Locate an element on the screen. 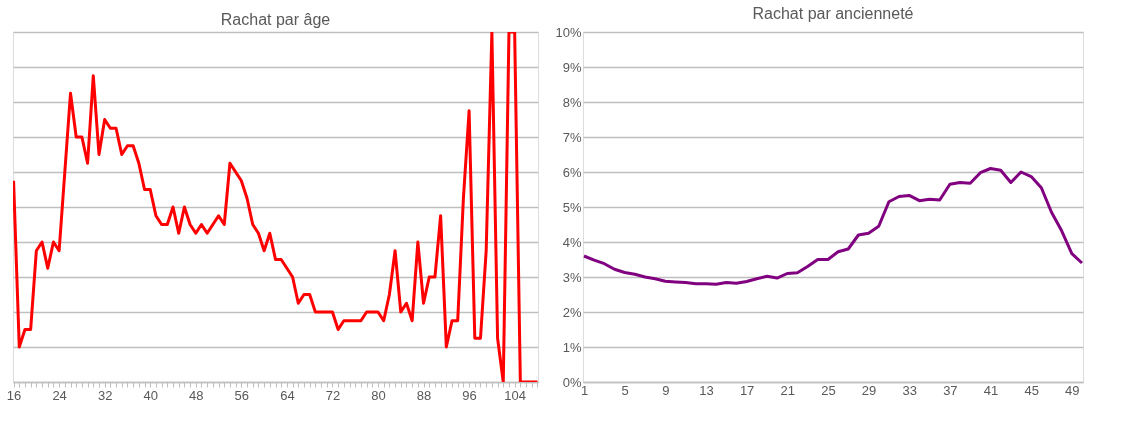  y-tick-label: 8% is located at coordinates (572, 102).